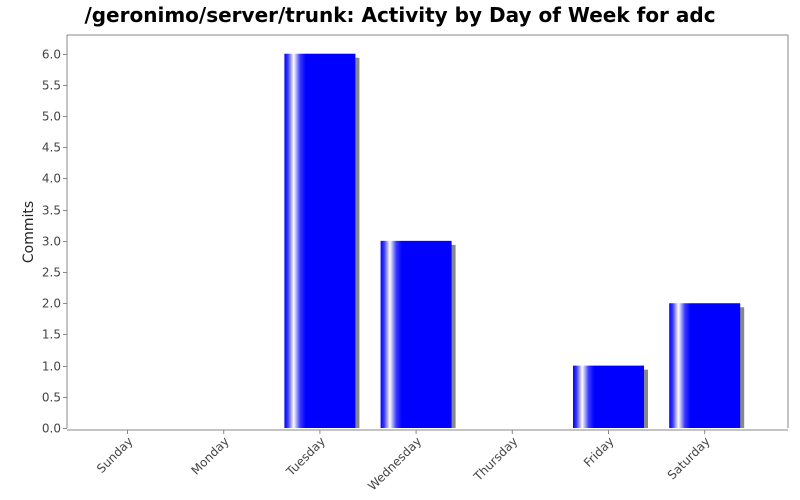 The image size is (800, 500). I want to click on x-tick-label-friday: Friday, so click(599, 452).